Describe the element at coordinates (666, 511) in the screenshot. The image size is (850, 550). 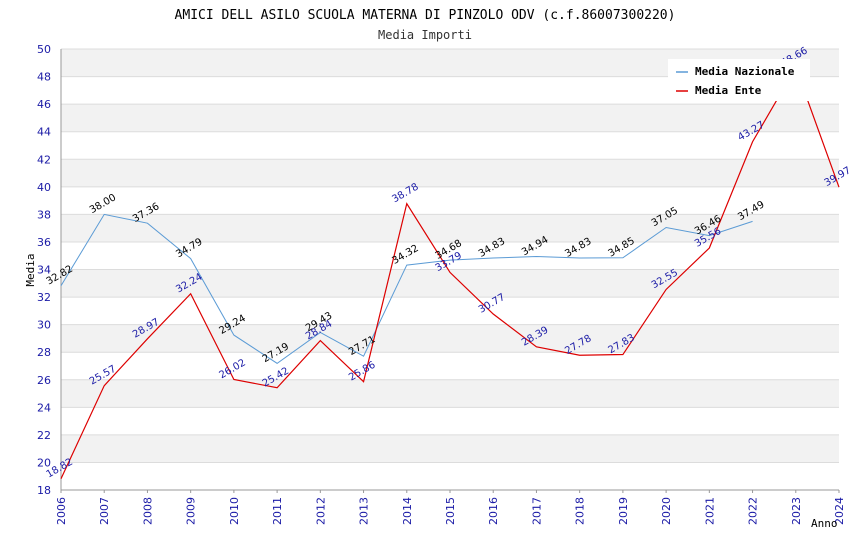
I see `x-tick-label: 2020` at that location.